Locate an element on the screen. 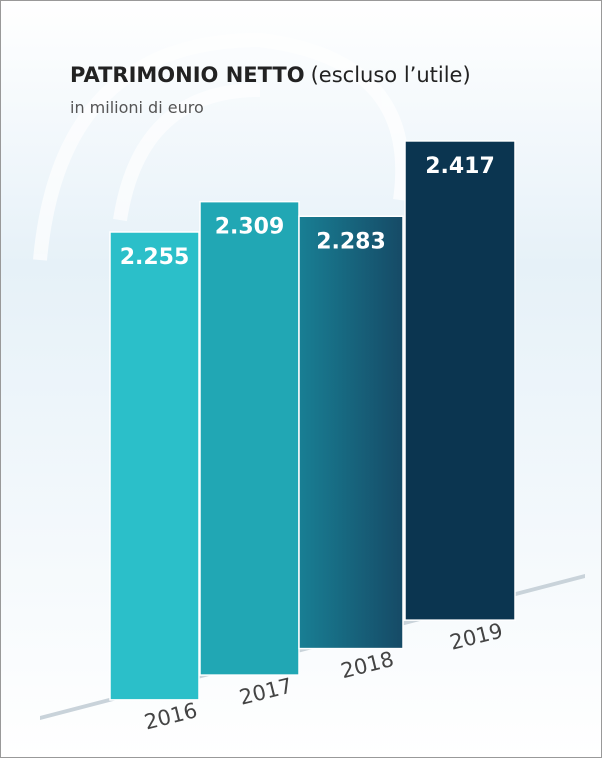  value-label: 2.255 is located at coordinates (155, 257).